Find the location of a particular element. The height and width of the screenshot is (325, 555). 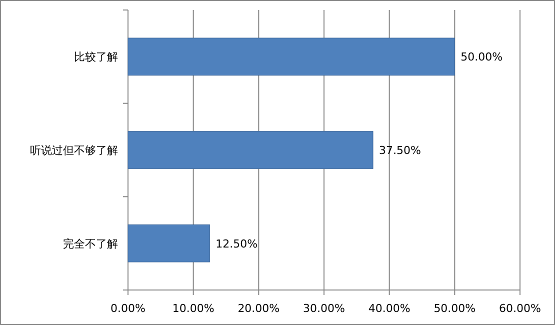

data-label: 37.50% is located at coordinates (400, 150).